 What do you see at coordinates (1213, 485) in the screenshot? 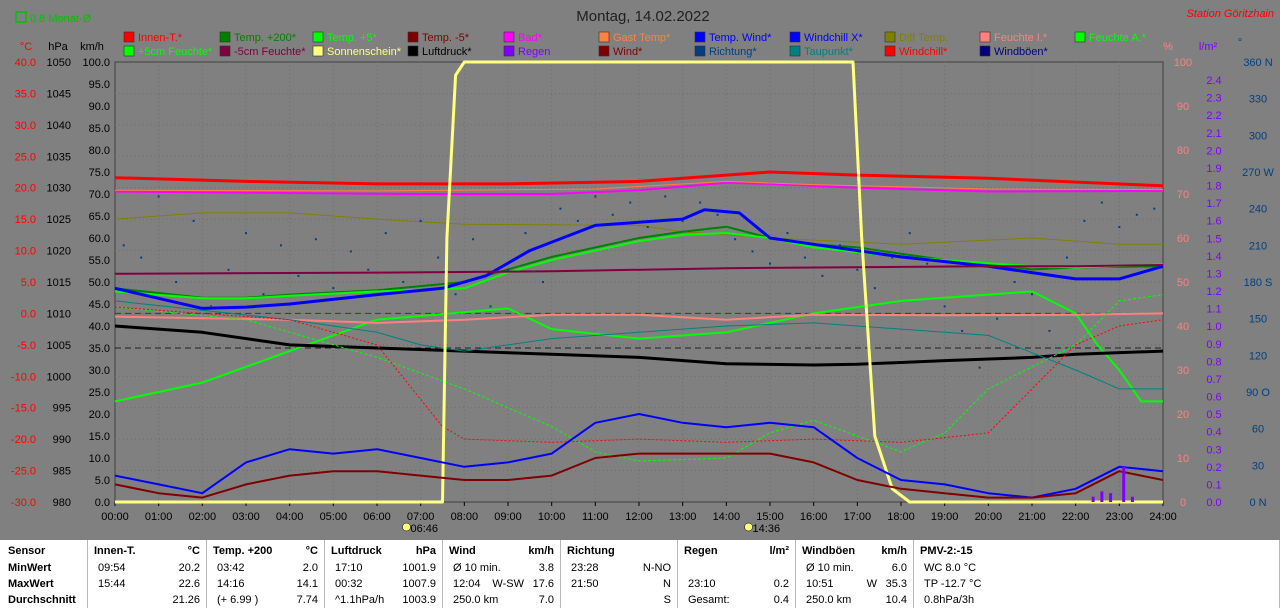
I see `rain-tick-label: 0.1` at bounding box center [1213, 485].